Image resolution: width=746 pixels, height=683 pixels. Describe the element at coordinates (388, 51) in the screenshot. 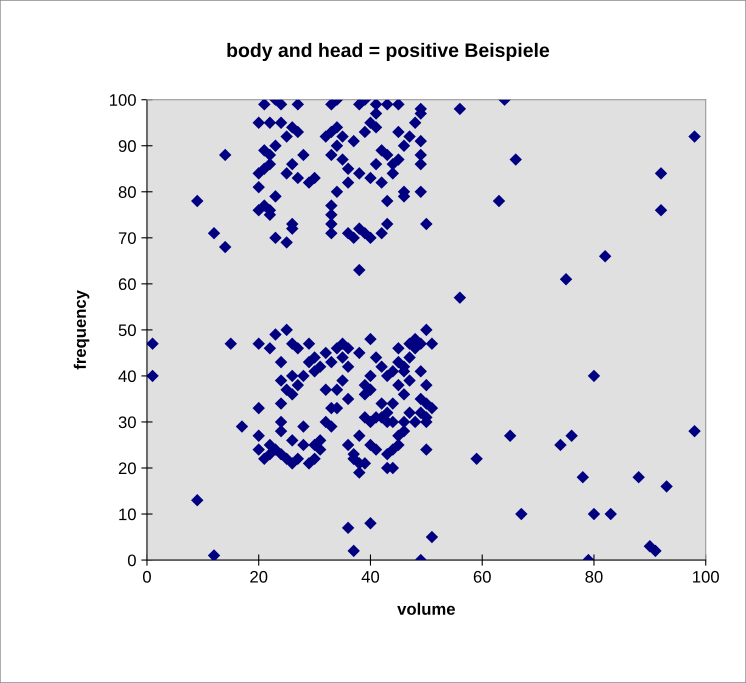

I see `chart-title: body and head = positive Beispiele` at that location.